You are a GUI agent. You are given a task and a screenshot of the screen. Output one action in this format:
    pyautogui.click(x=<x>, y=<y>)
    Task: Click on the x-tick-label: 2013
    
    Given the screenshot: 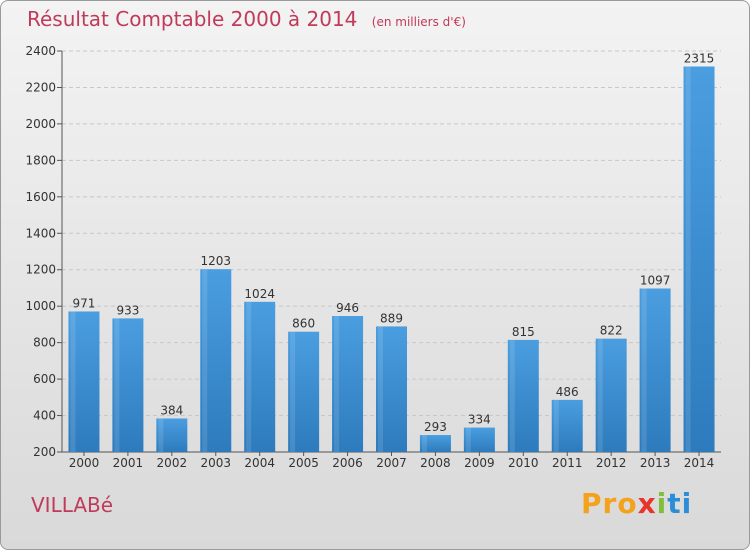 What is the action you would take?
    pyautogui.click(x=655, y=463)
    